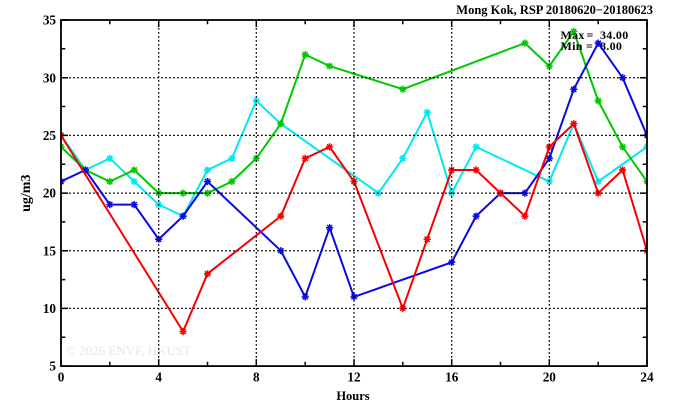 The height and width of the screenshot is (409, 674). What do you see at coordinates (647, 377) in the screenshot?
I see `svg-text: 24` at bounding box center [647, 377].